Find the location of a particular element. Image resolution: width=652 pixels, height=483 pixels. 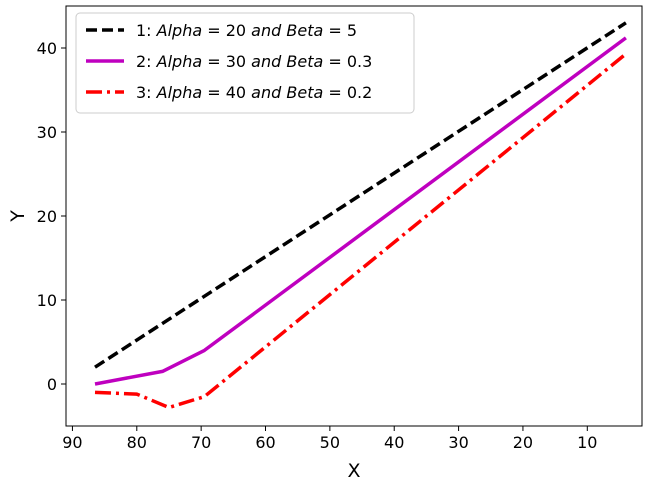

legend-label-2: 2: Alpha = 30 and Beta = 0.3 is located at coordinates (254, 61).